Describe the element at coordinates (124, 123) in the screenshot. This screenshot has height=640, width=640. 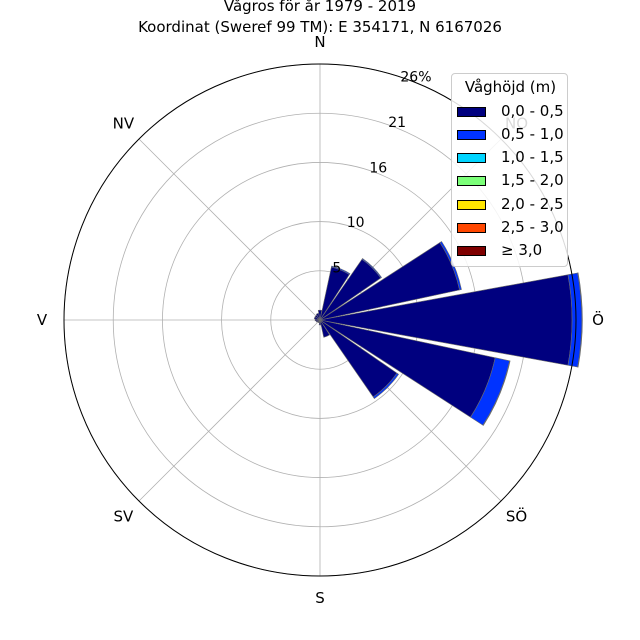
I see `direction-label: NV` at that location.